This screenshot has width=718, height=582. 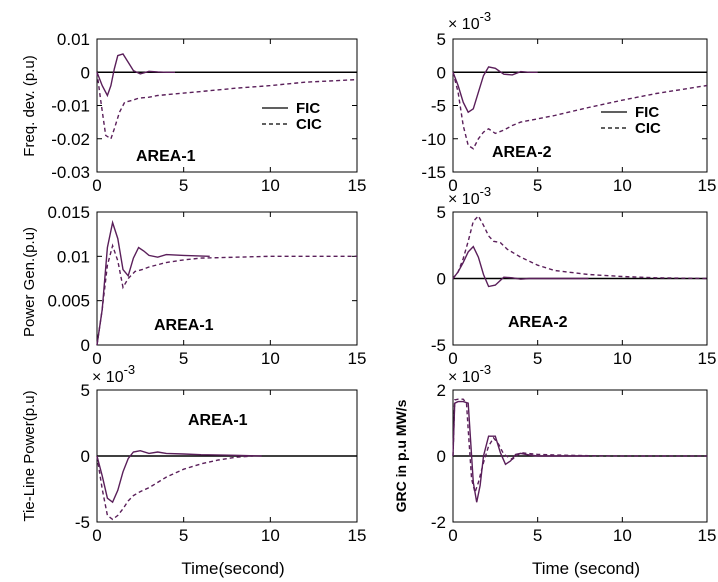 I want to click on y-tick-label: 2, so click(x=441, y=390).